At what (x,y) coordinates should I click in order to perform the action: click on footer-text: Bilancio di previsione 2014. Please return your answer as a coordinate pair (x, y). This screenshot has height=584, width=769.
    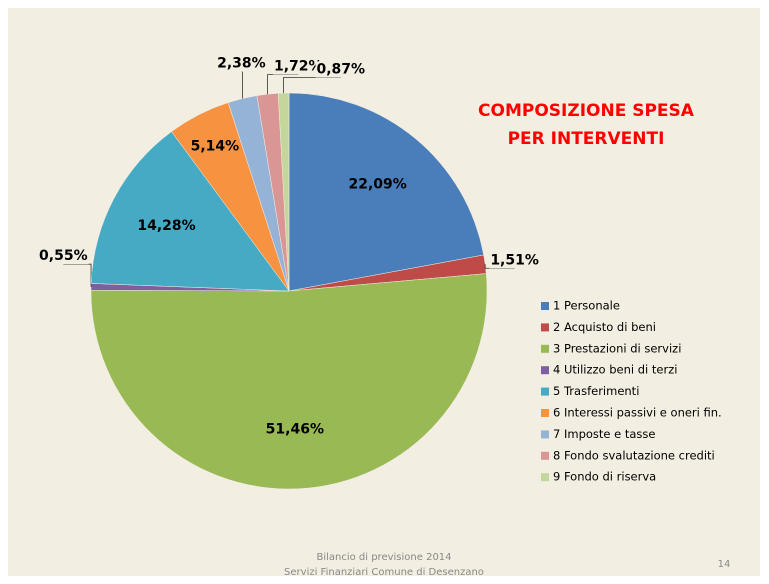
    Looking at the image, I should click on (383, 557).